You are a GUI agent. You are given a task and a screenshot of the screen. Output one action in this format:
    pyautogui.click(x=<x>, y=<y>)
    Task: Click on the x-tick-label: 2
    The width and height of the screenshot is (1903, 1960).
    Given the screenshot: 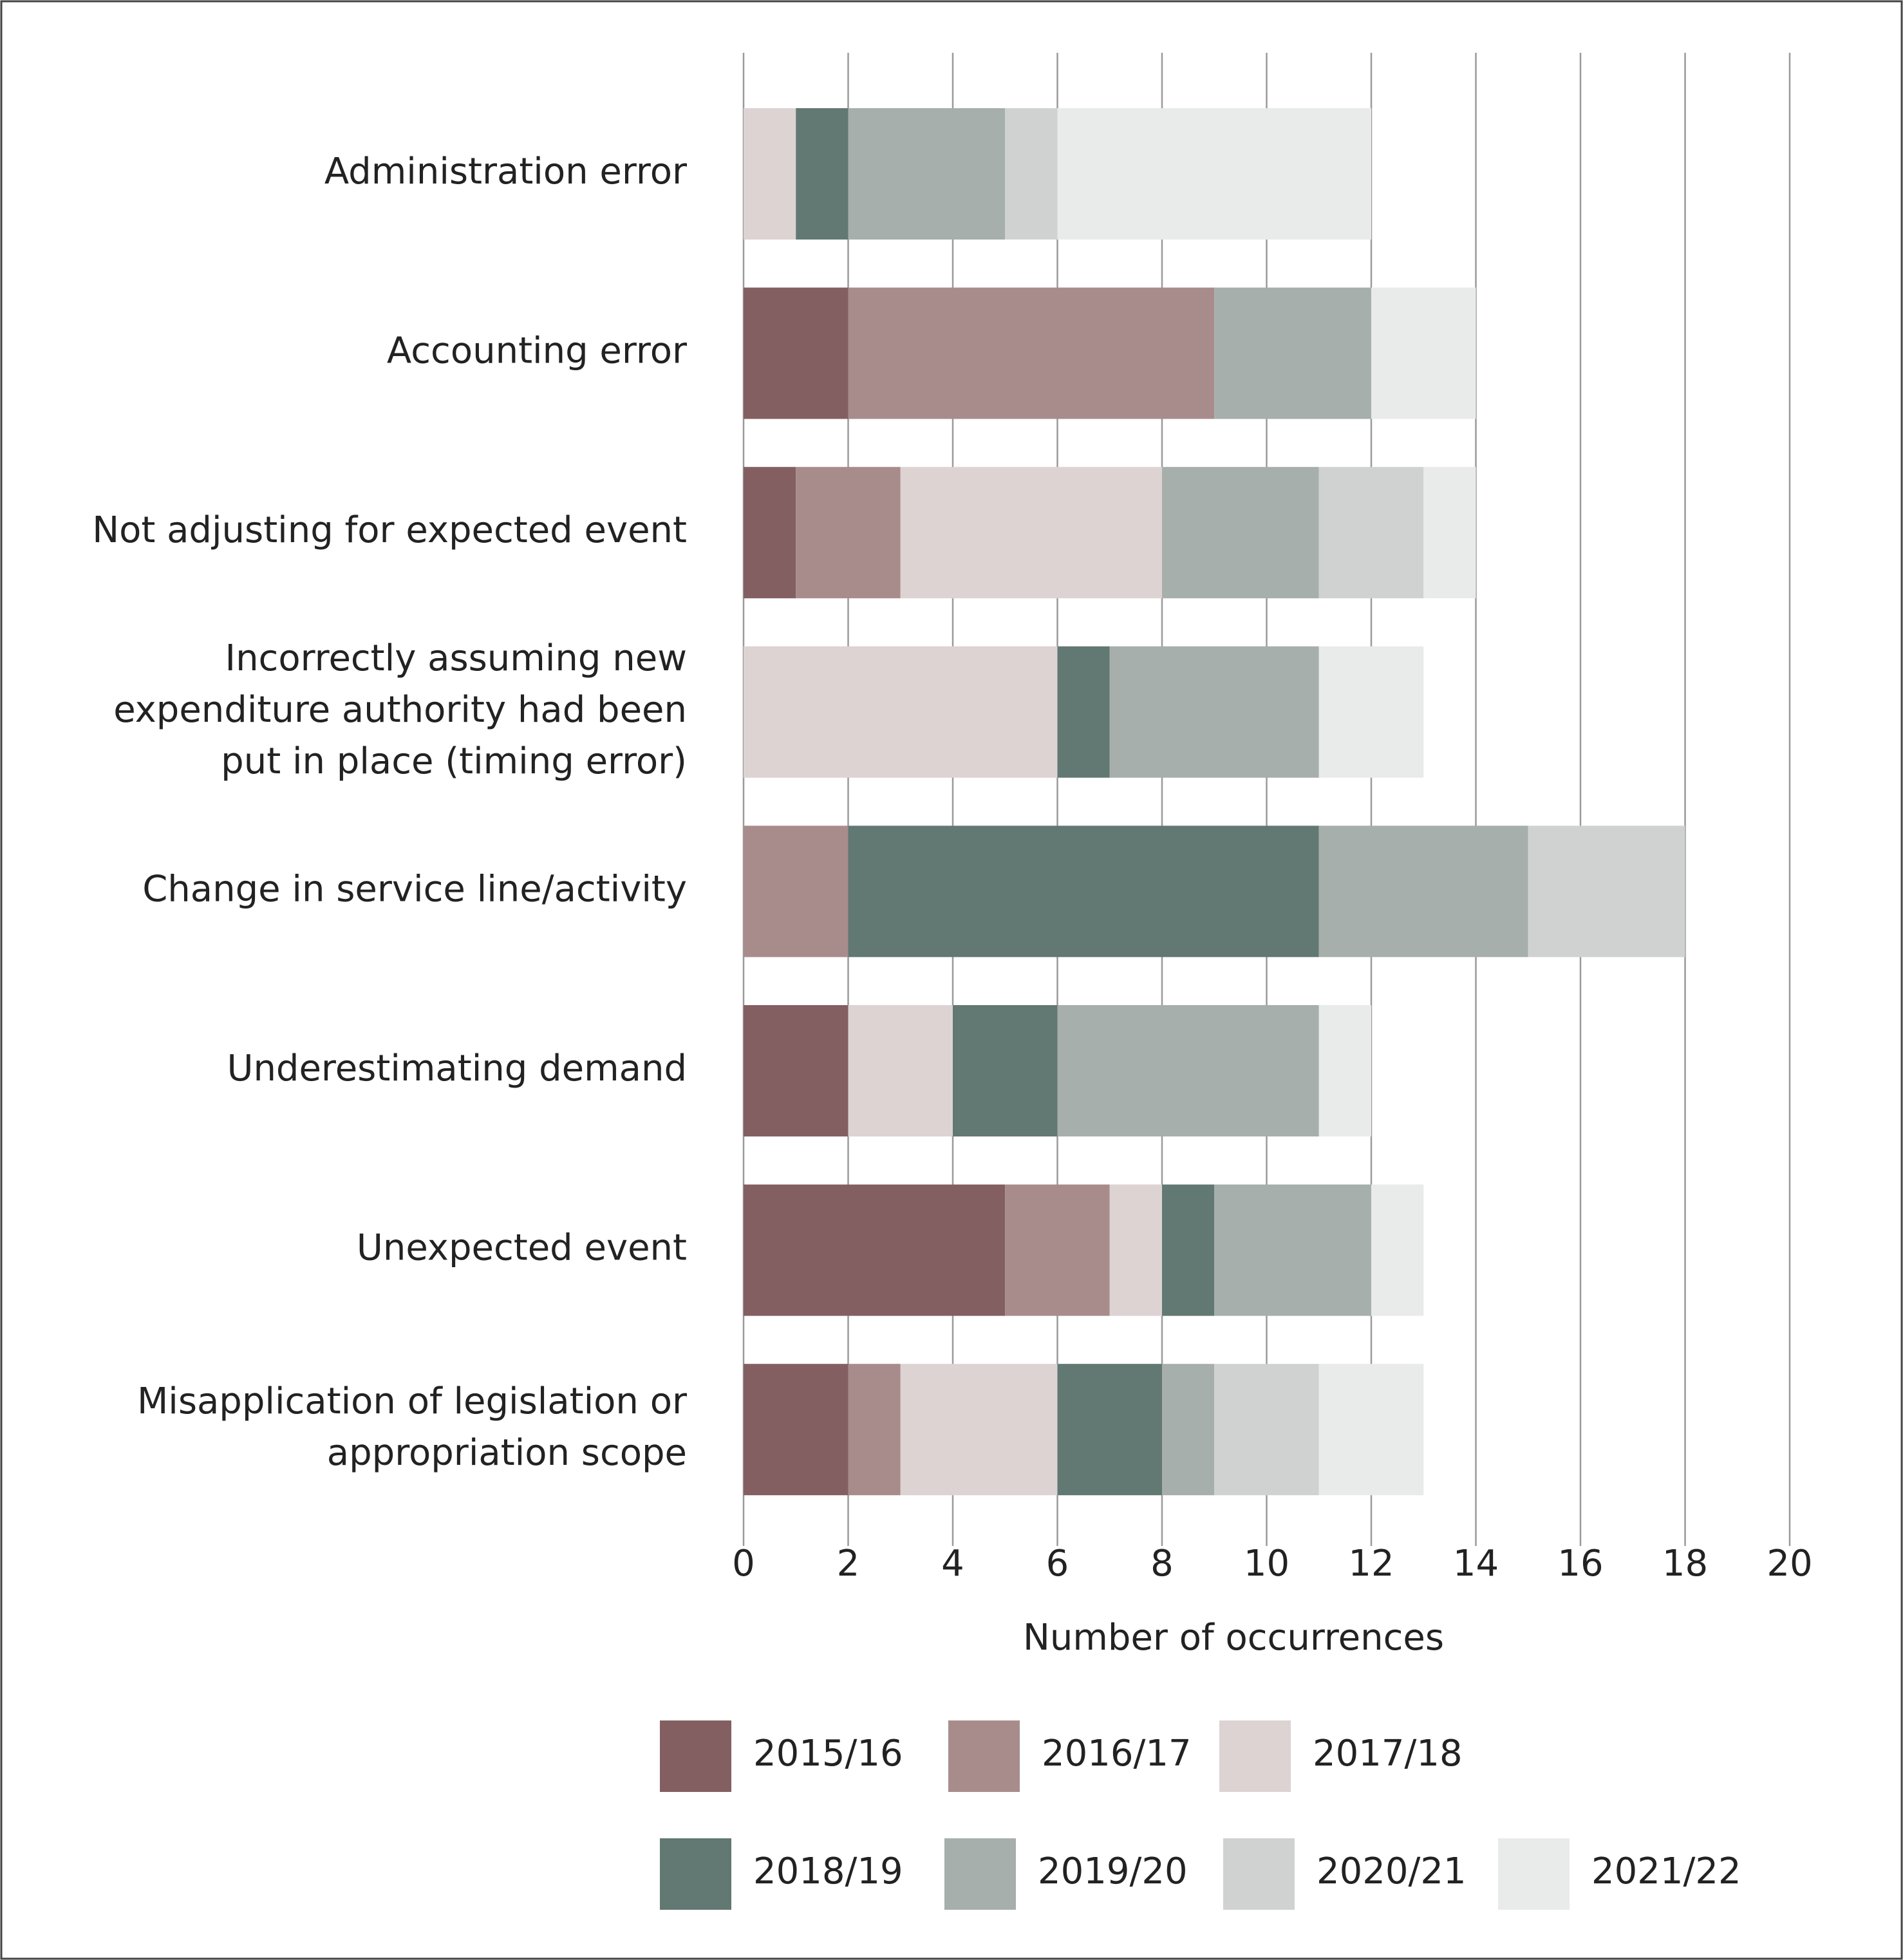 What is the action you would take?
    pyautogui.click(x=848, y=1564)
    